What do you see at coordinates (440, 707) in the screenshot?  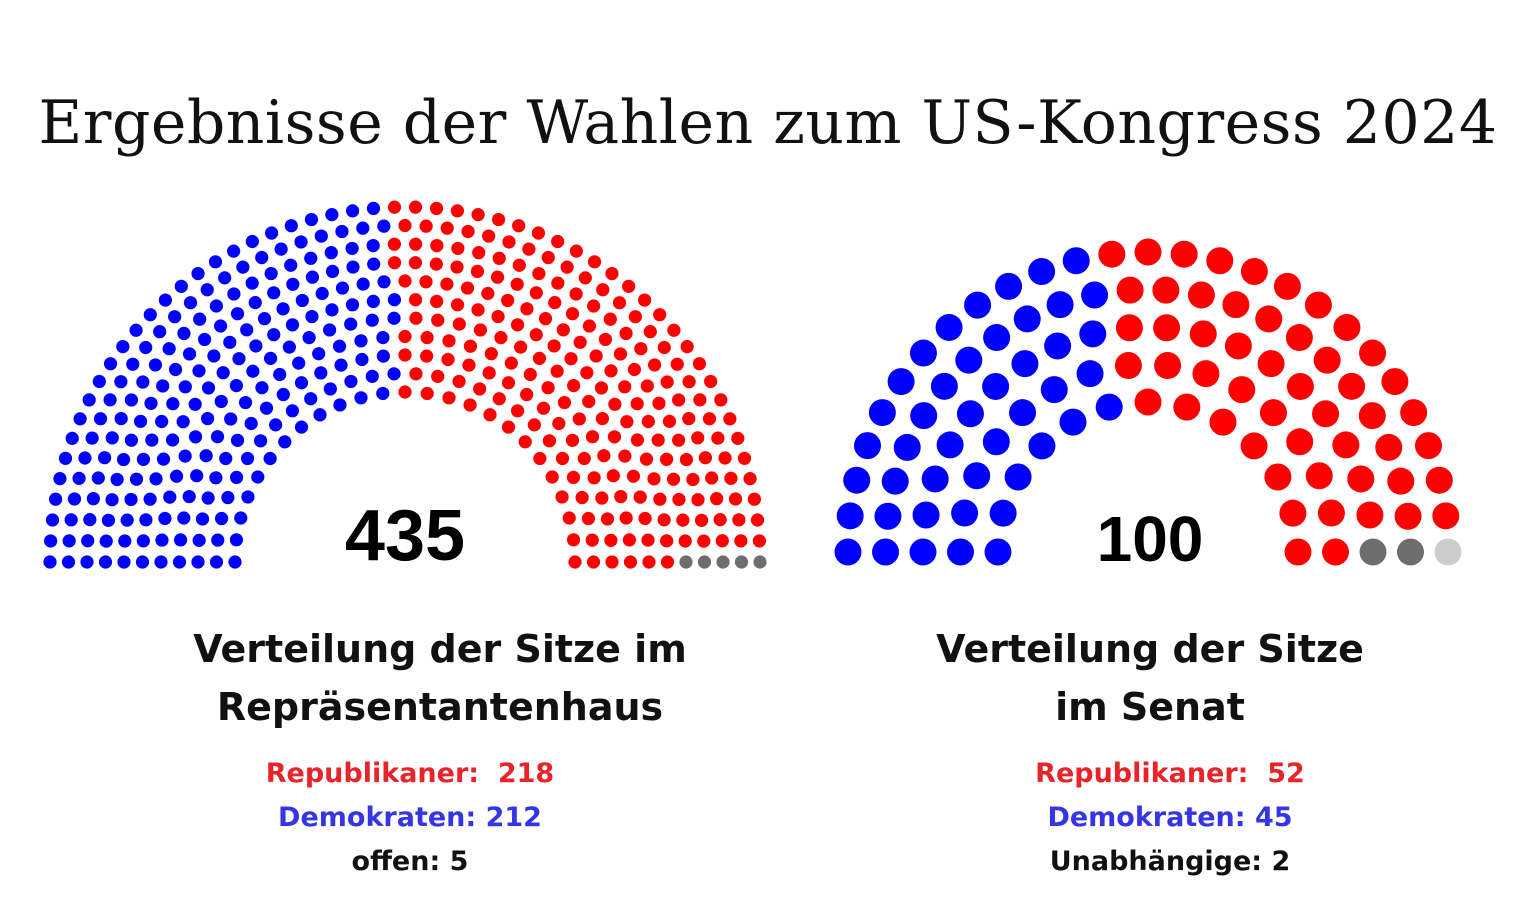 I see `house-caption-line2: Repräsentantenhaus` at bounding box center [440, 707].